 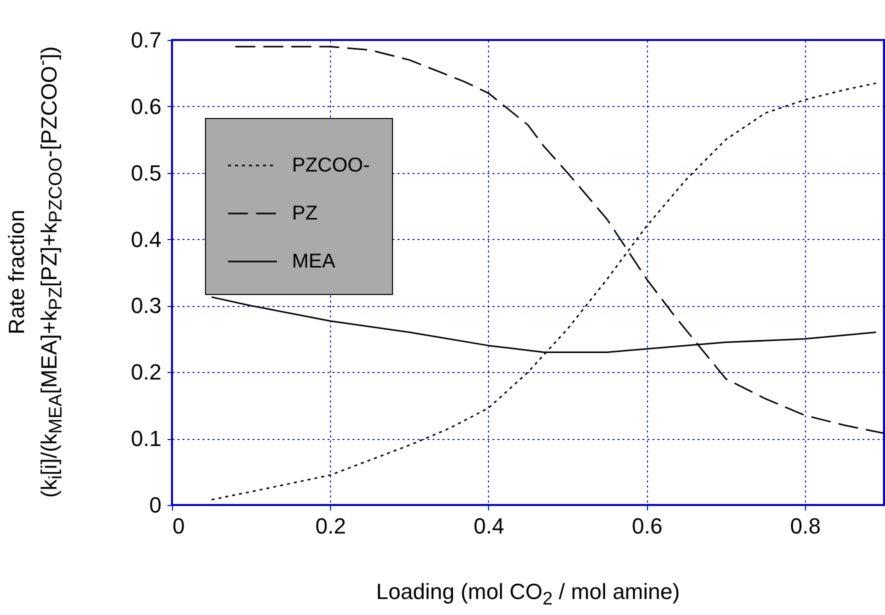 What do you see at coordinates (146, 106) in the screenshot?
I see `y-tick-label: 0.6` at bounding box center [146, 106].